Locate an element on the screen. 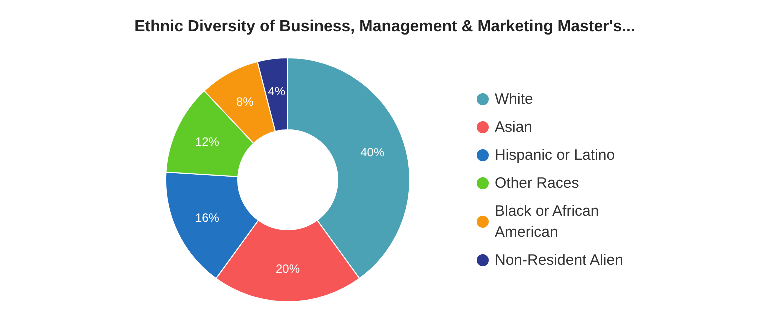 This screenshot has height=335, width=770. legend-label: Black or African American is located at coordinates (549, 222).